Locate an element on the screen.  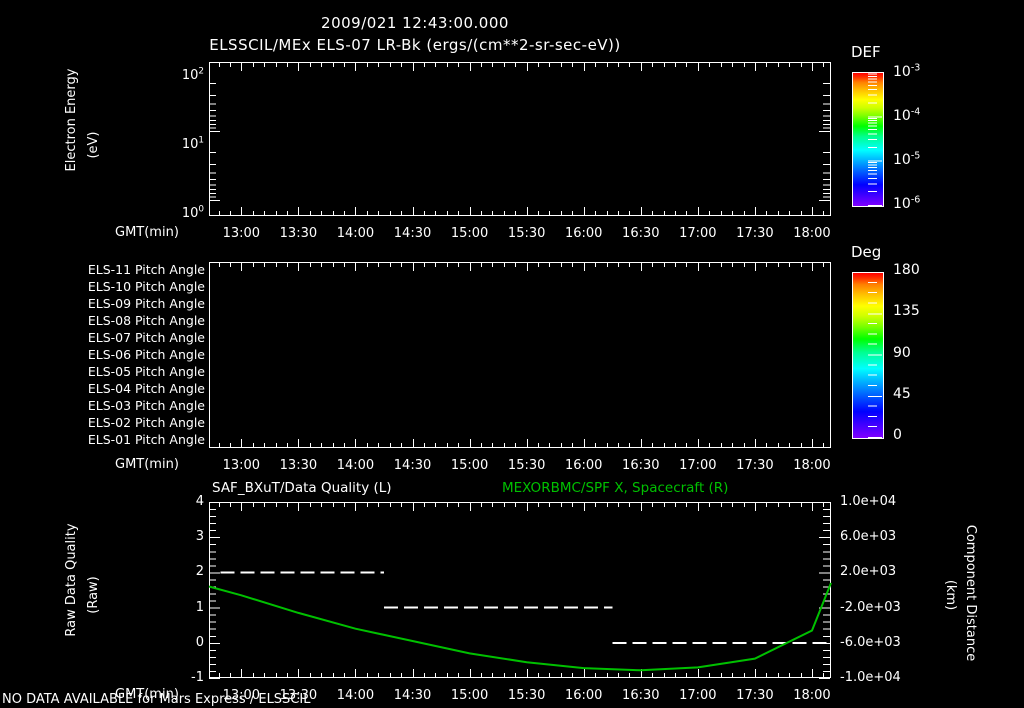
panel-electron-energy is located at coordinates (520, 139).